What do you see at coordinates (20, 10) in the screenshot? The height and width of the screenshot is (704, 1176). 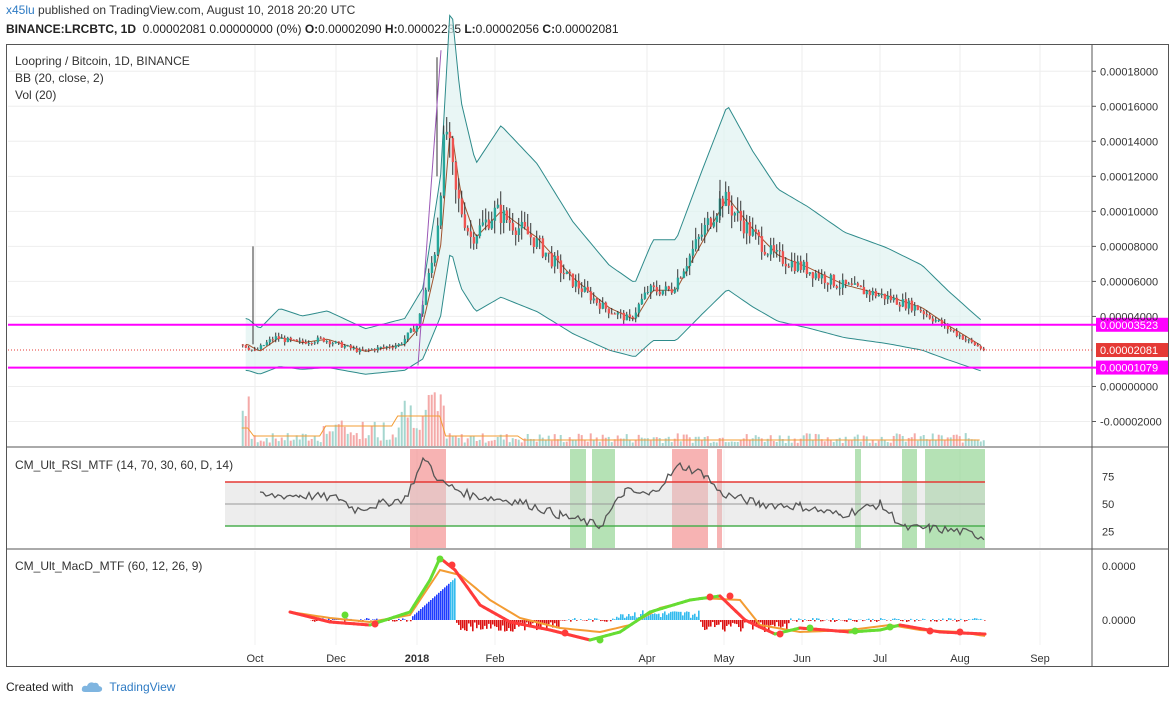 I see `author-link: x45lu` at bounding box center [20, 10].